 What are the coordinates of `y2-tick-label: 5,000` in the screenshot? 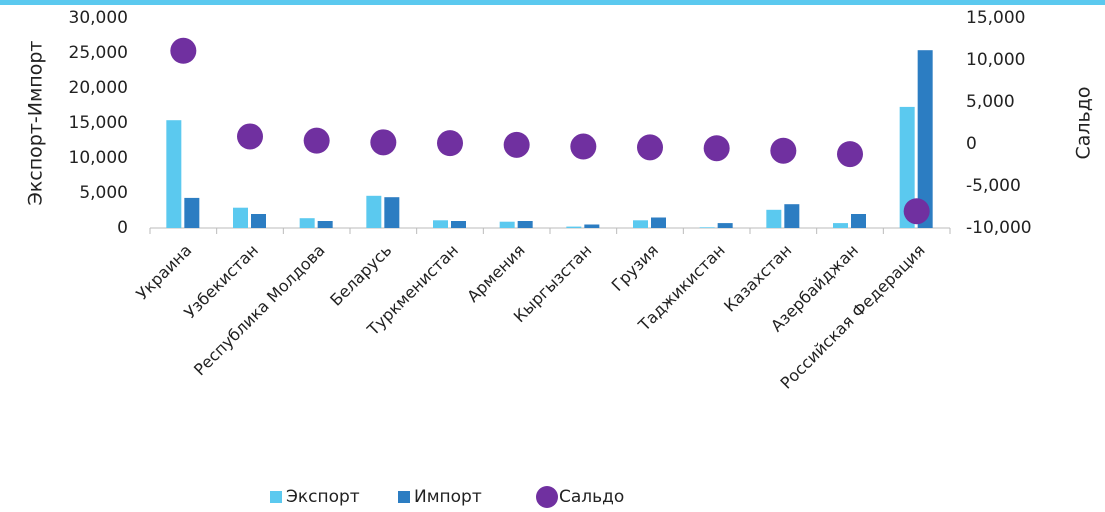 It's located at (990, 102).